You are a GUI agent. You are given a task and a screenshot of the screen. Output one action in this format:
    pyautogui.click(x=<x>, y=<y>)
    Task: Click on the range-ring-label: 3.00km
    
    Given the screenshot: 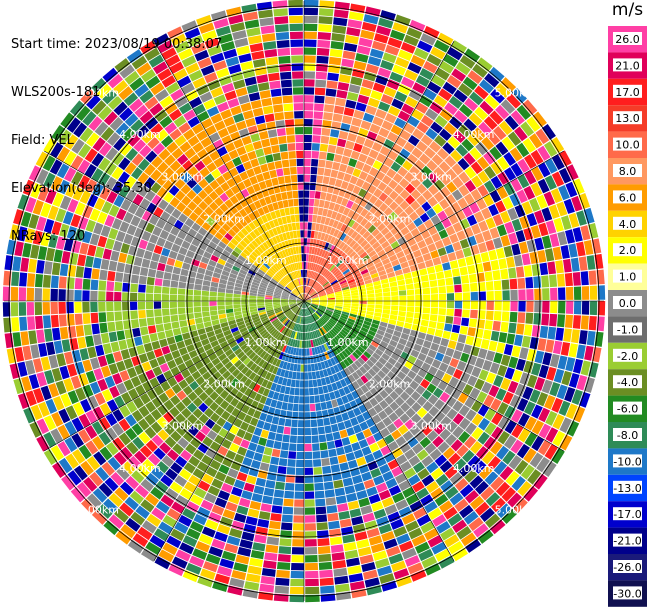 What is the action you would take?
    pyautogui.click(x=183, y=177)
    